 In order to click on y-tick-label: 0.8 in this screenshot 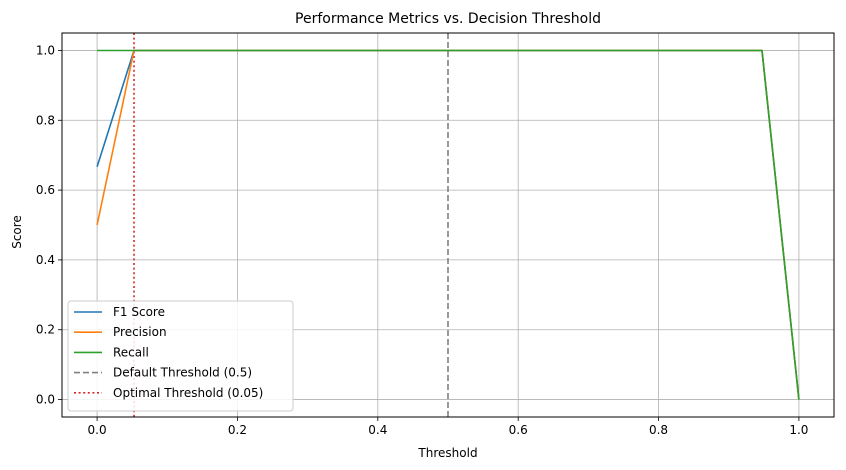, I will do `click(45, 120)`.